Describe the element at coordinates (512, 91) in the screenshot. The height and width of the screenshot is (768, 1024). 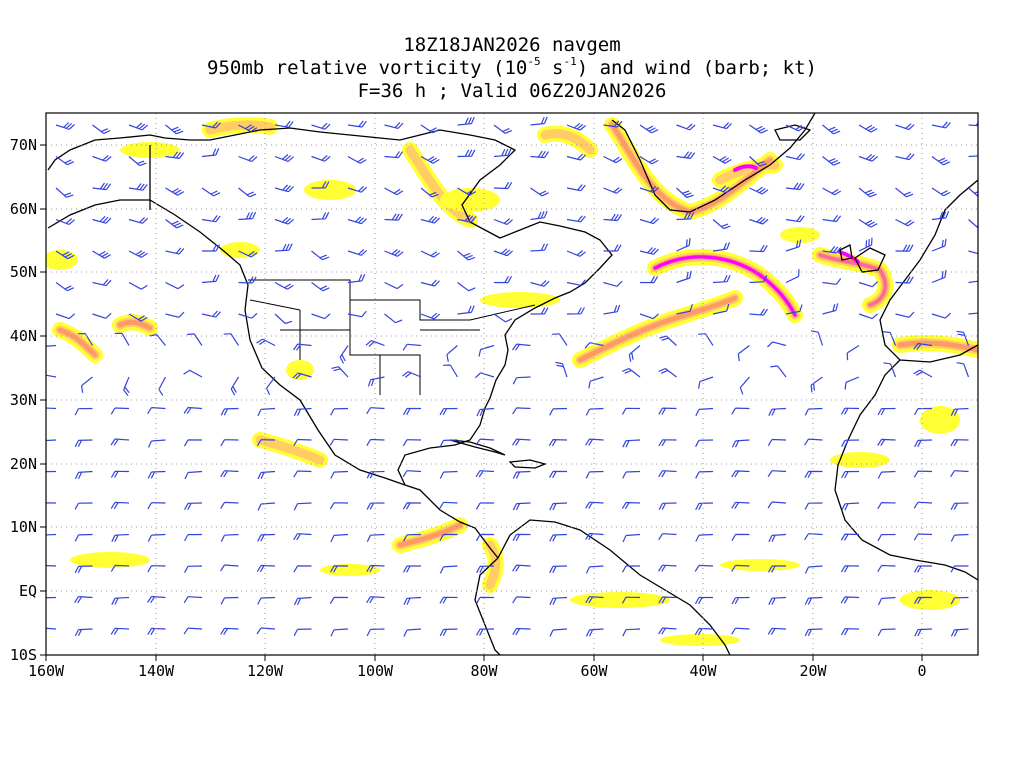
I see `map-title-valid: F=36 h ; Valid 06Z20JAN2026` at that location.